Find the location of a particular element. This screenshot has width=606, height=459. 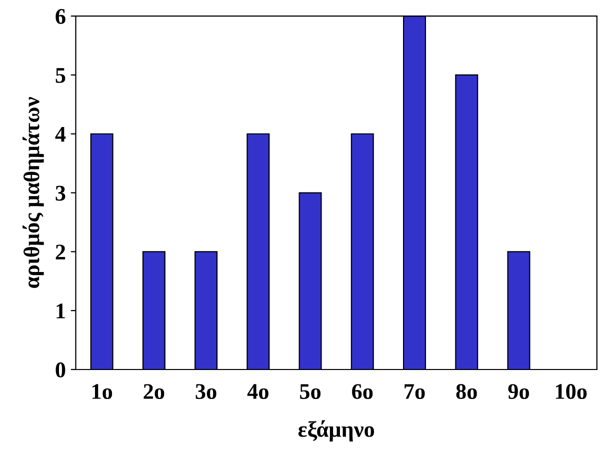

x-tick-label: 8ο is located at coordinates (466, 392).